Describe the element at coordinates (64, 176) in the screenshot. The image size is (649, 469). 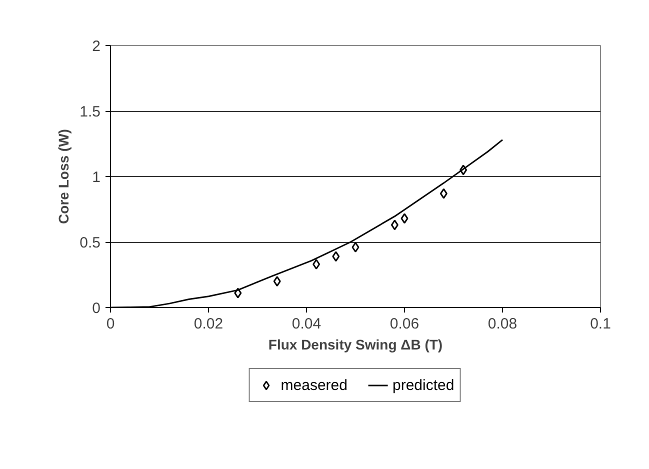
I see `y-axis-title: Core Loss (W)` at that location.